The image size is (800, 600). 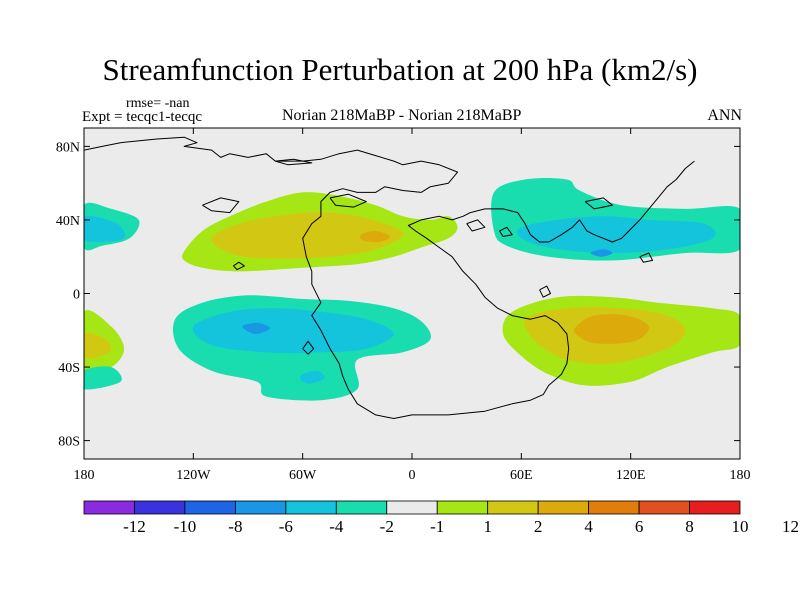 What do you see at coordinates (239, 266) in the screenshot?
I see `coastline-pacific-island-a` at bounding box center [239, 266].